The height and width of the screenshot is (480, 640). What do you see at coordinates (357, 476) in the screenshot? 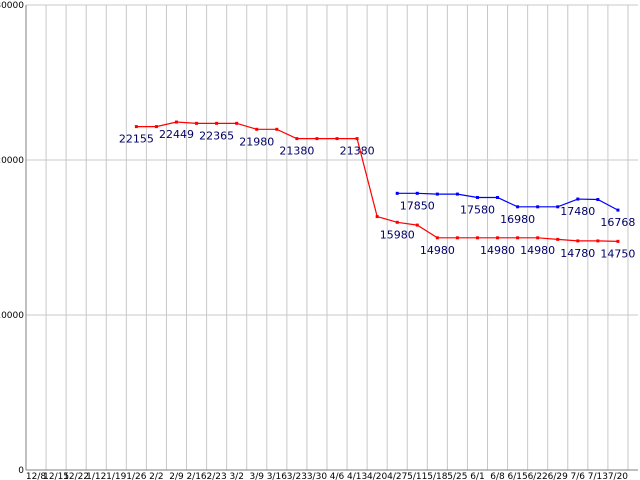
I see `x-tick-label: 4/13` at bounding box center [357, 476].